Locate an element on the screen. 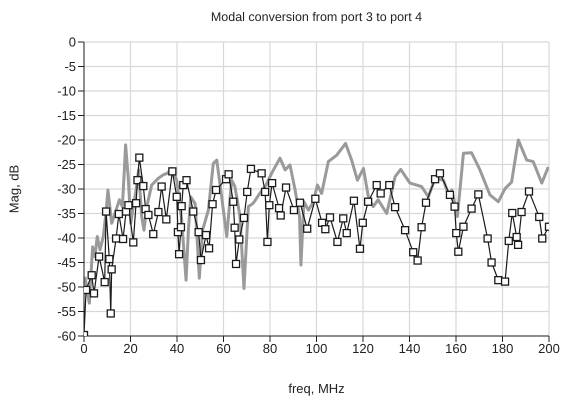 This screenshot has width=564, height=405. y-tick-label: -15 is located at coordinates (66, 116).